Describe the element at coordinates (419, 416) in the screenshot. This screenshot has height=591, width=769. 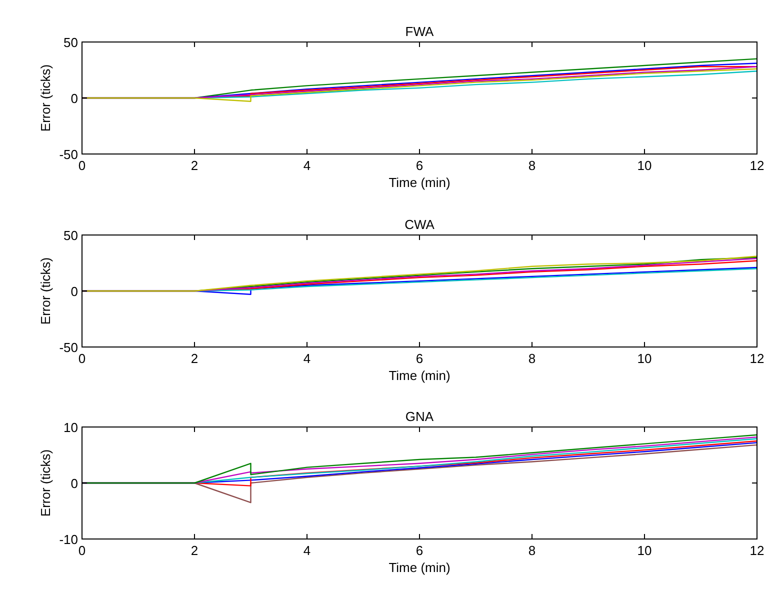
I see `chart-title: GNA` at that location.